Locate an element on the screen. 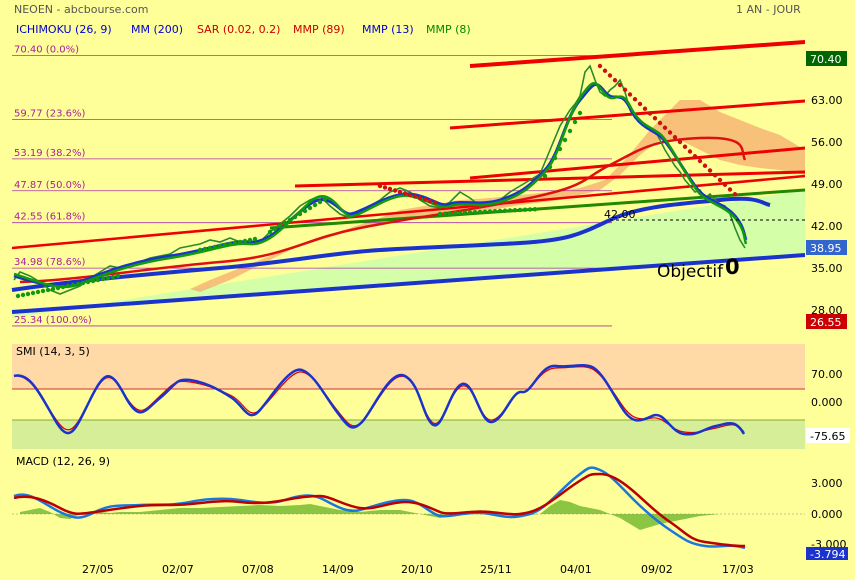 Image resolution: width=855 pixels, height=580 pixels. blue-trendline is located at coordinates (408, 283).